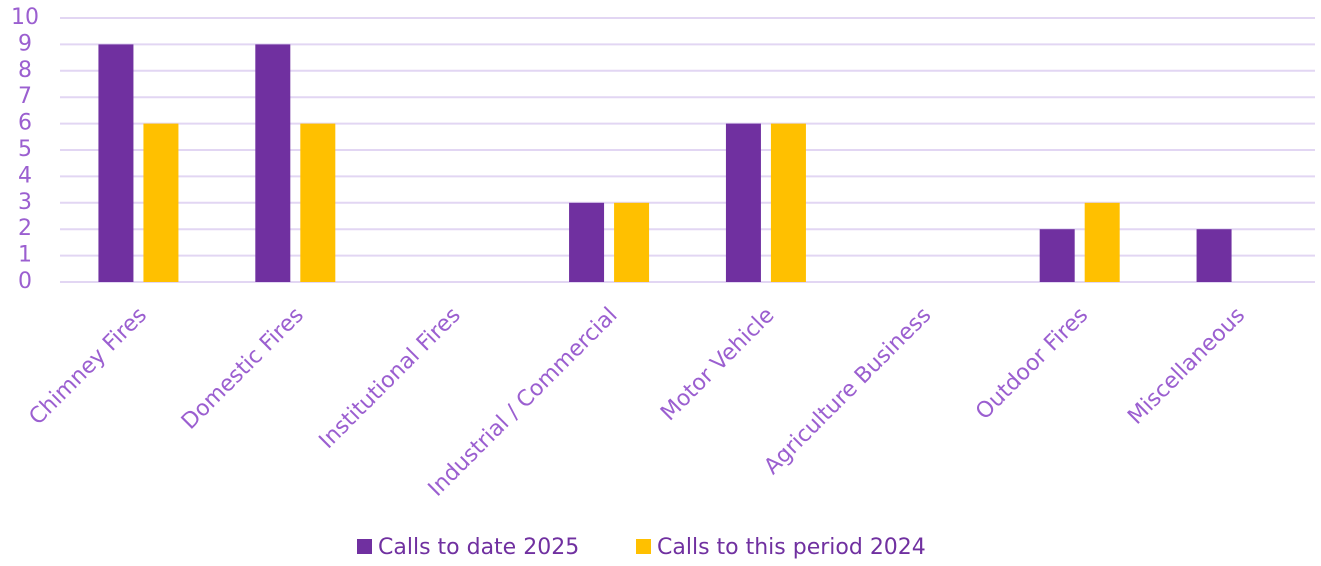 The width and height of the screenshot is (1321, 566). What do you see at coordinates (25, 255) in the screenshot?
I see `y-tick-label: 1` at bounding box center [25, 255].